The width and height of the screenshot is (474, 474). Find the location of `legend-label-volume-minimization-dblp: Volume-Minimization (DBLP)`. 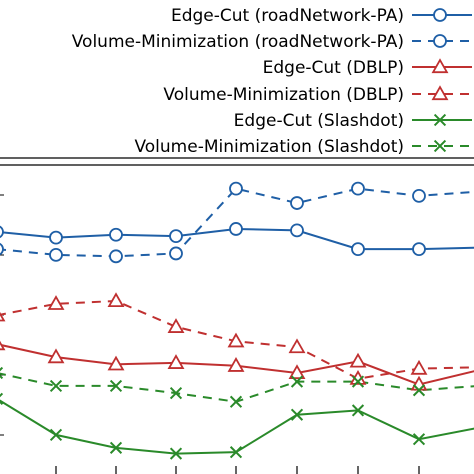

legend-label-volume-minimization-dblp: Volume-Minimization (DBLP) is located at coordinates (283, 95).